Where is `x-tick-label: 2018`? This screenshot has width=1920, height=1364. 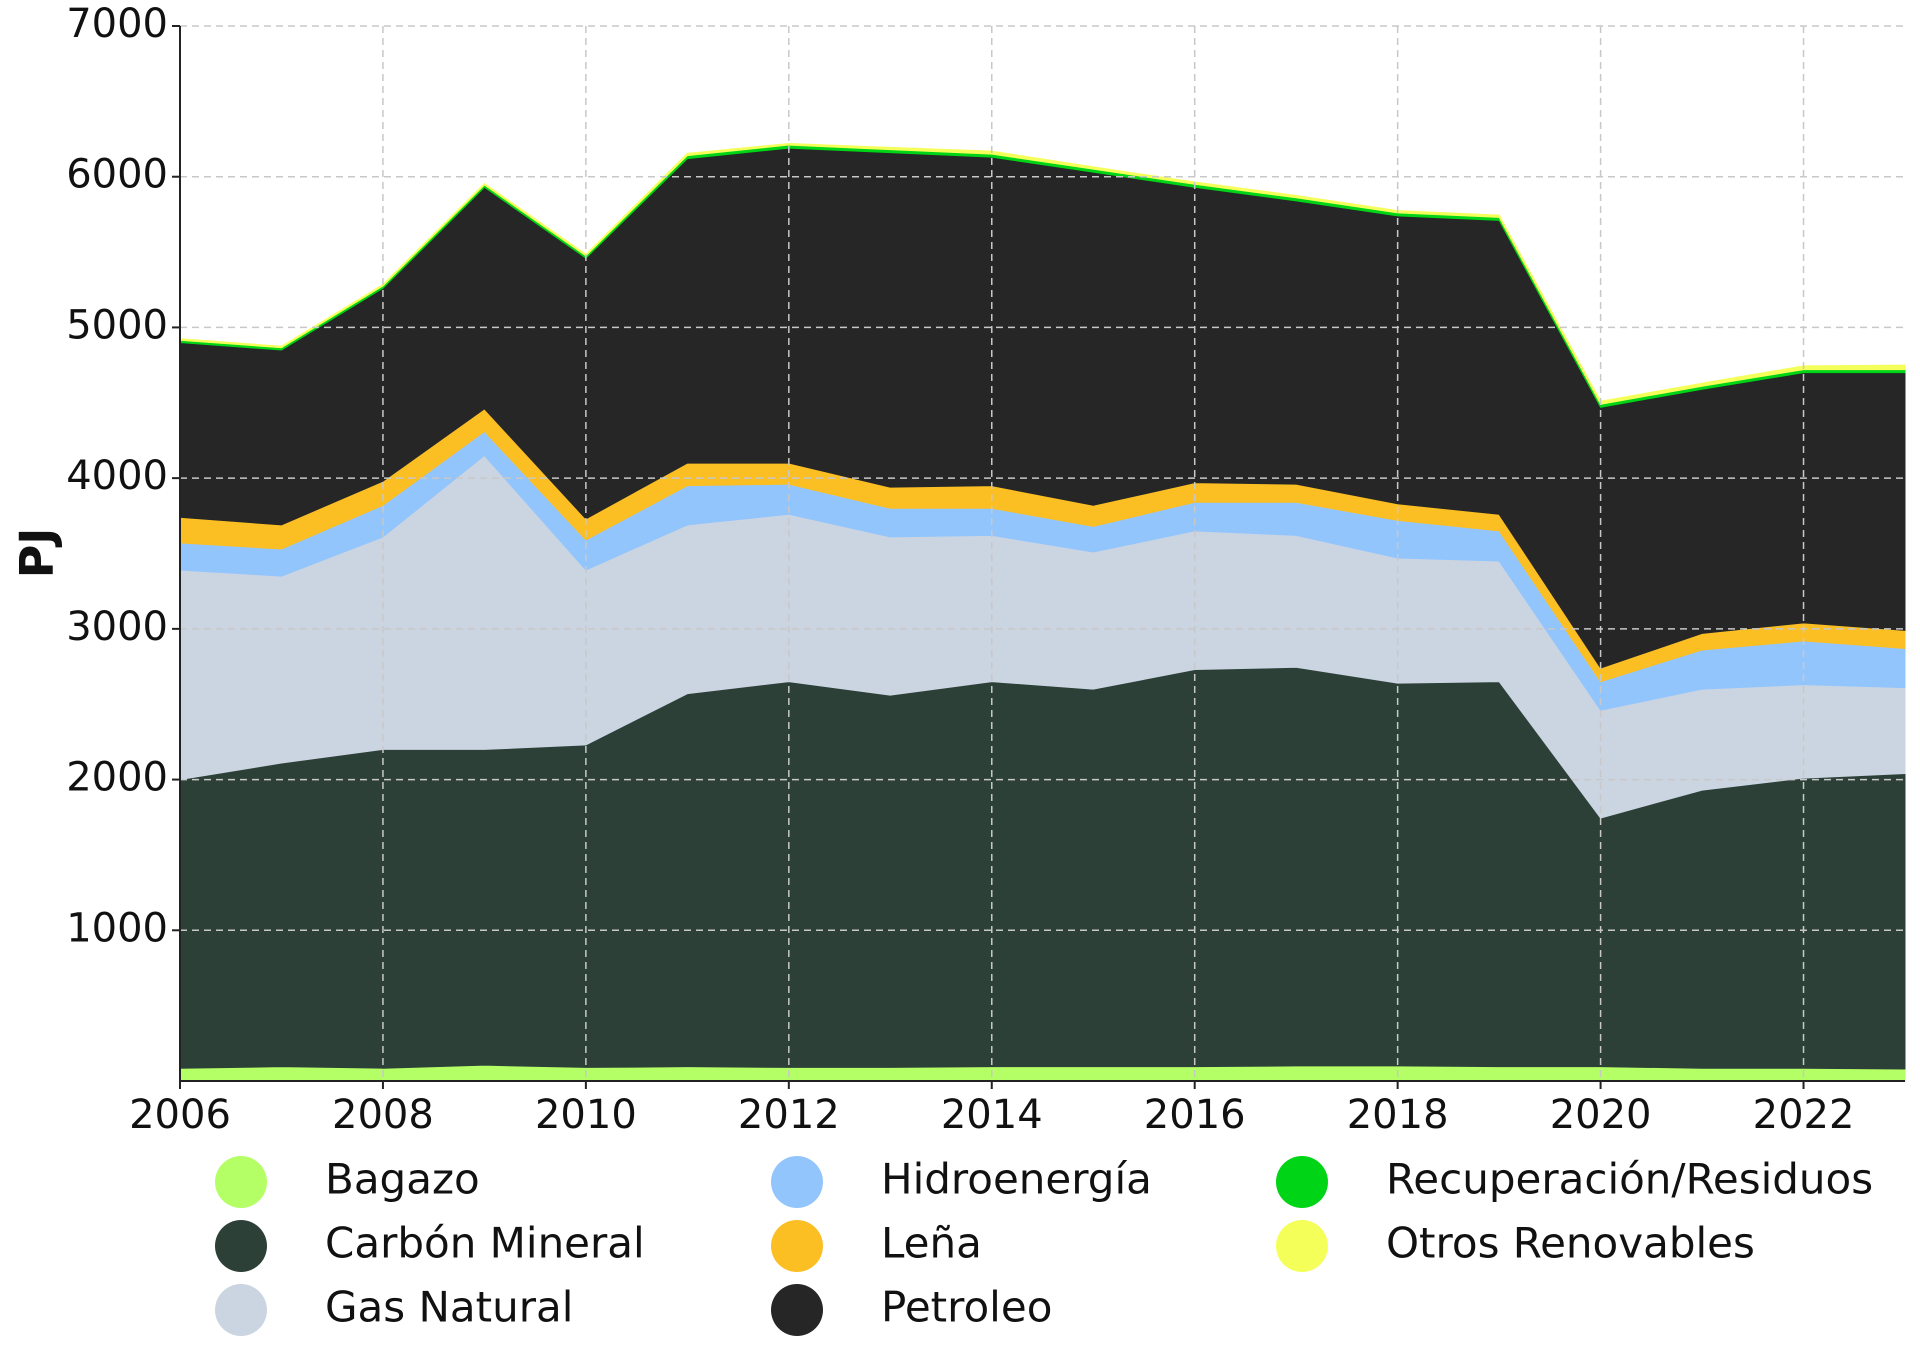
x-tick-label: 2018 is located at coordinates (1398, 1115).